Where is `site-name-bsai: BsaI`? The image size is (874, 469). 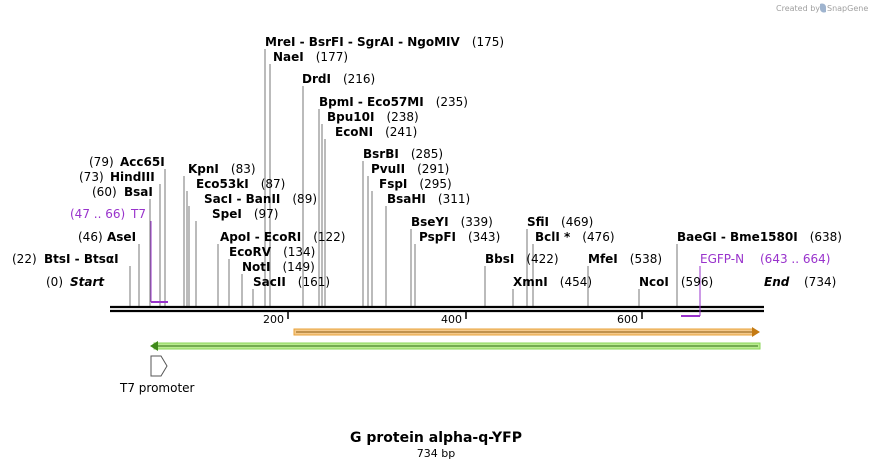
site-name-bsai: BsaI is located at coordinates (138, 192).